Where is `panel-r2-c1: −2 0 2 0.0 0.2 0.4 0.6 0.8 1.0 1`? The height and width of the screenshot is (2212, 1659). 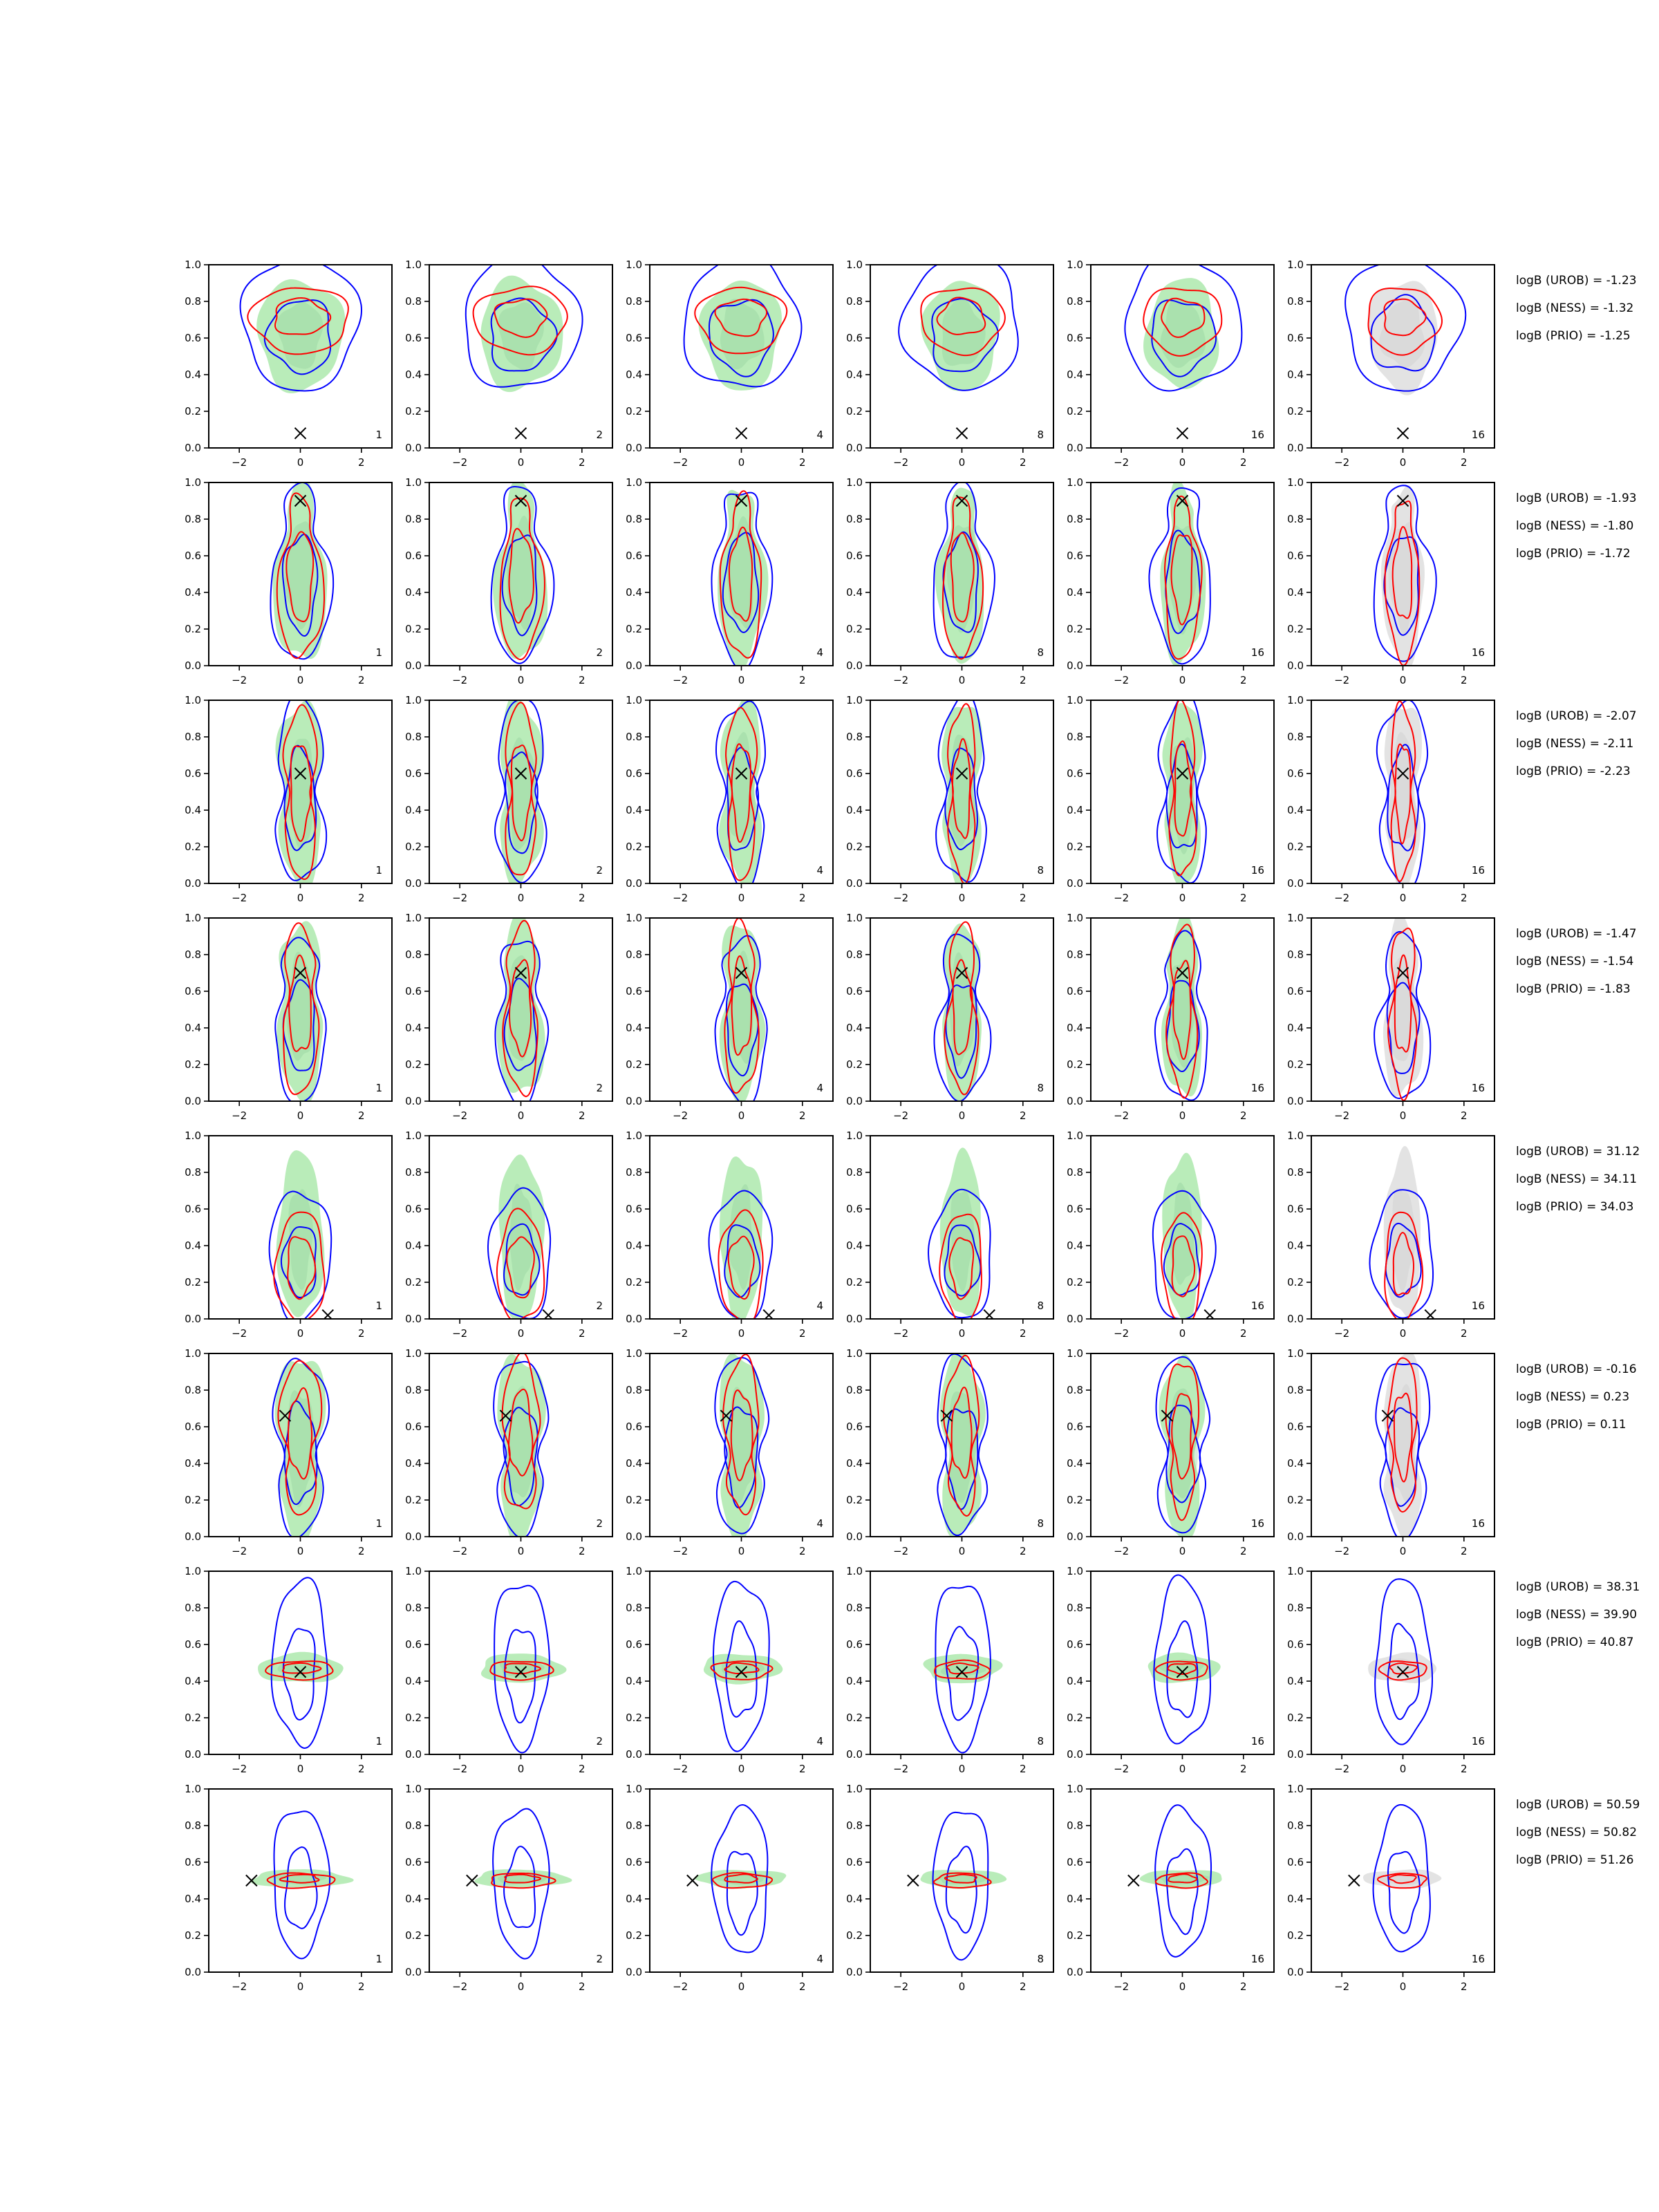
panel-r2-c1: −2 0 2 0.0 0.2 0.4 0.6 0.8 1.0 1 is located at coordinates (289, 581).